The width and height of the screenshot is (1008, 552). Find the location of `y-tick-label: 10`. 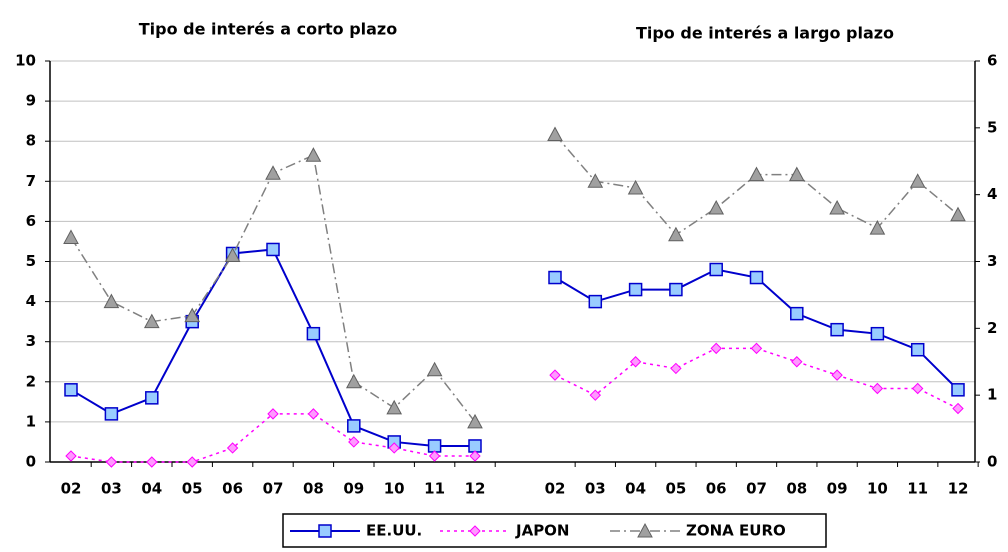

y-tick-label: 10 is located at coordinates (25, 61).